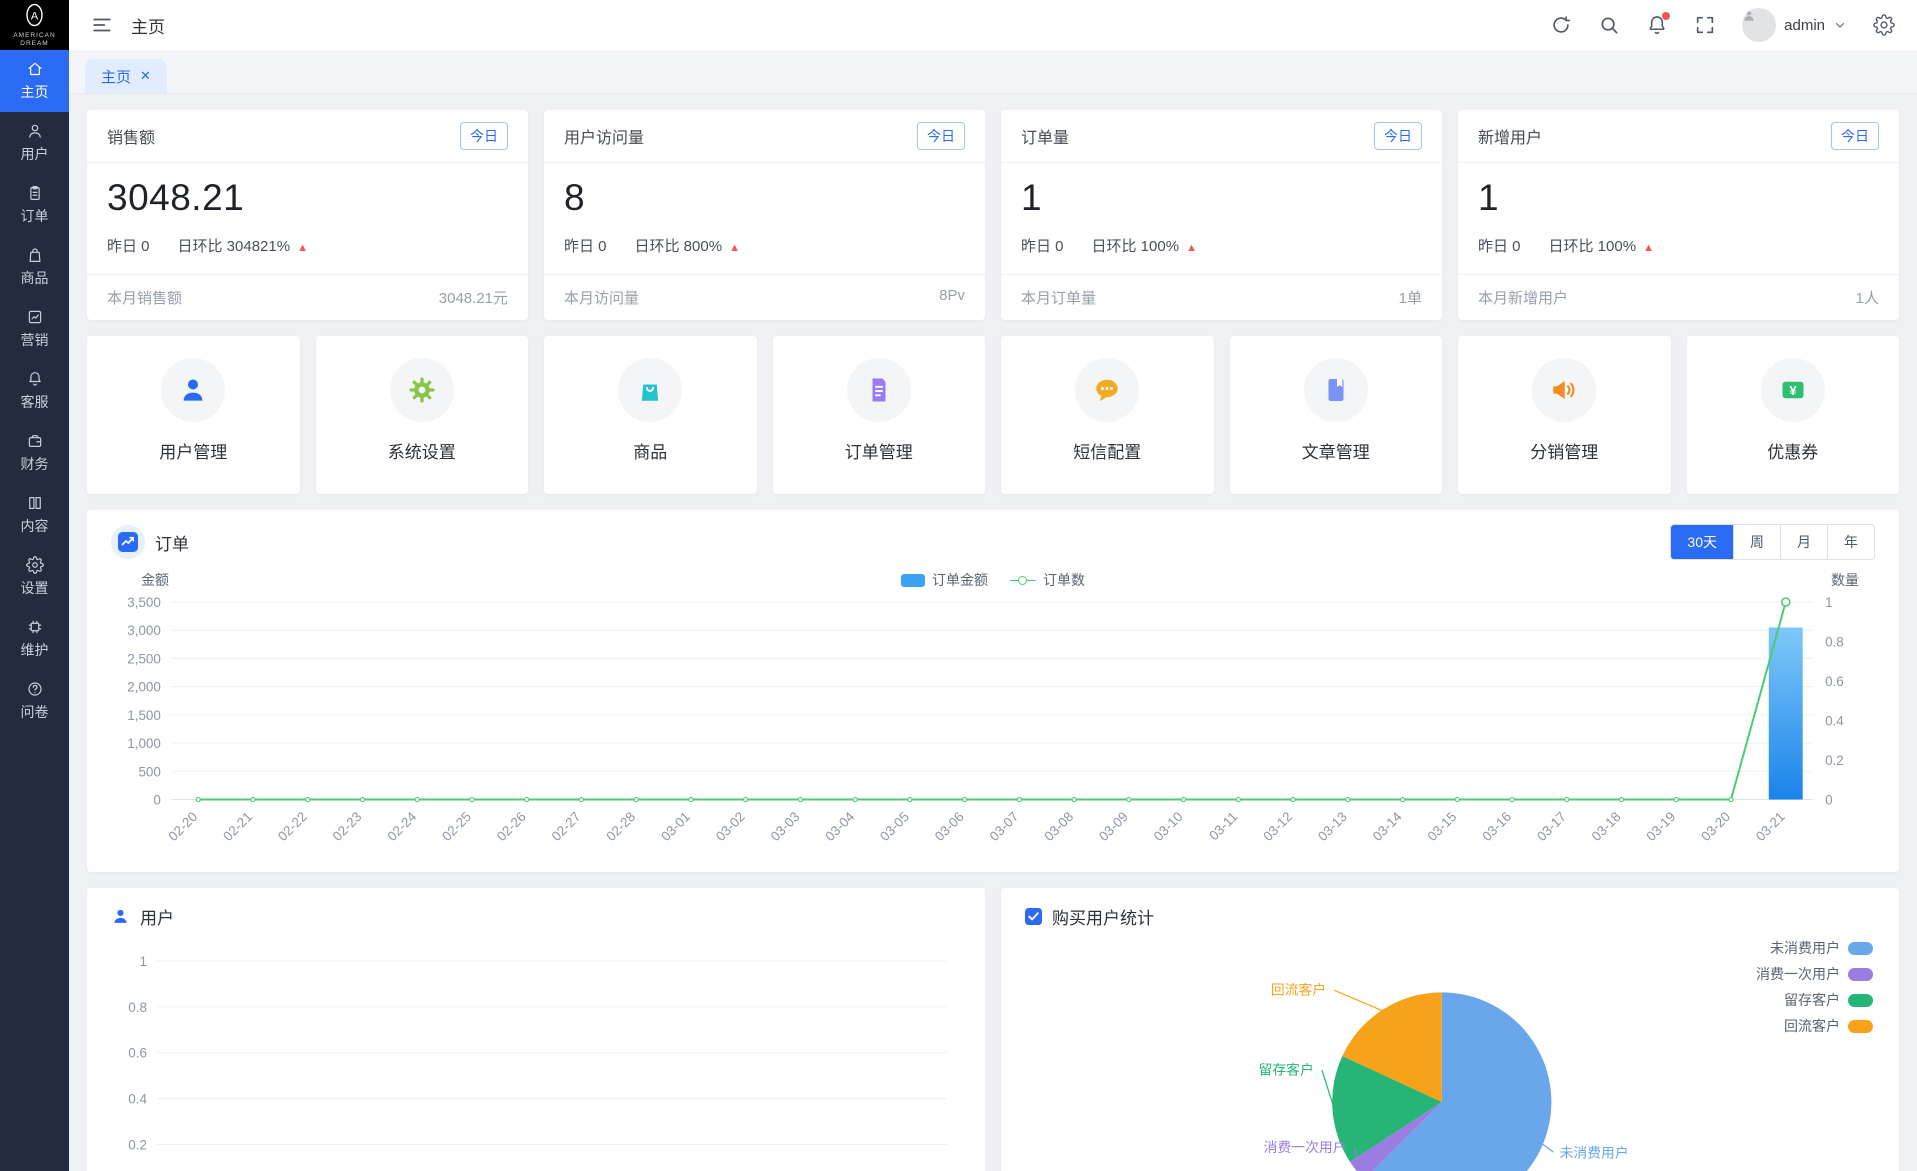  I want to click on svg-text: 03-20, so click(1715, 826).